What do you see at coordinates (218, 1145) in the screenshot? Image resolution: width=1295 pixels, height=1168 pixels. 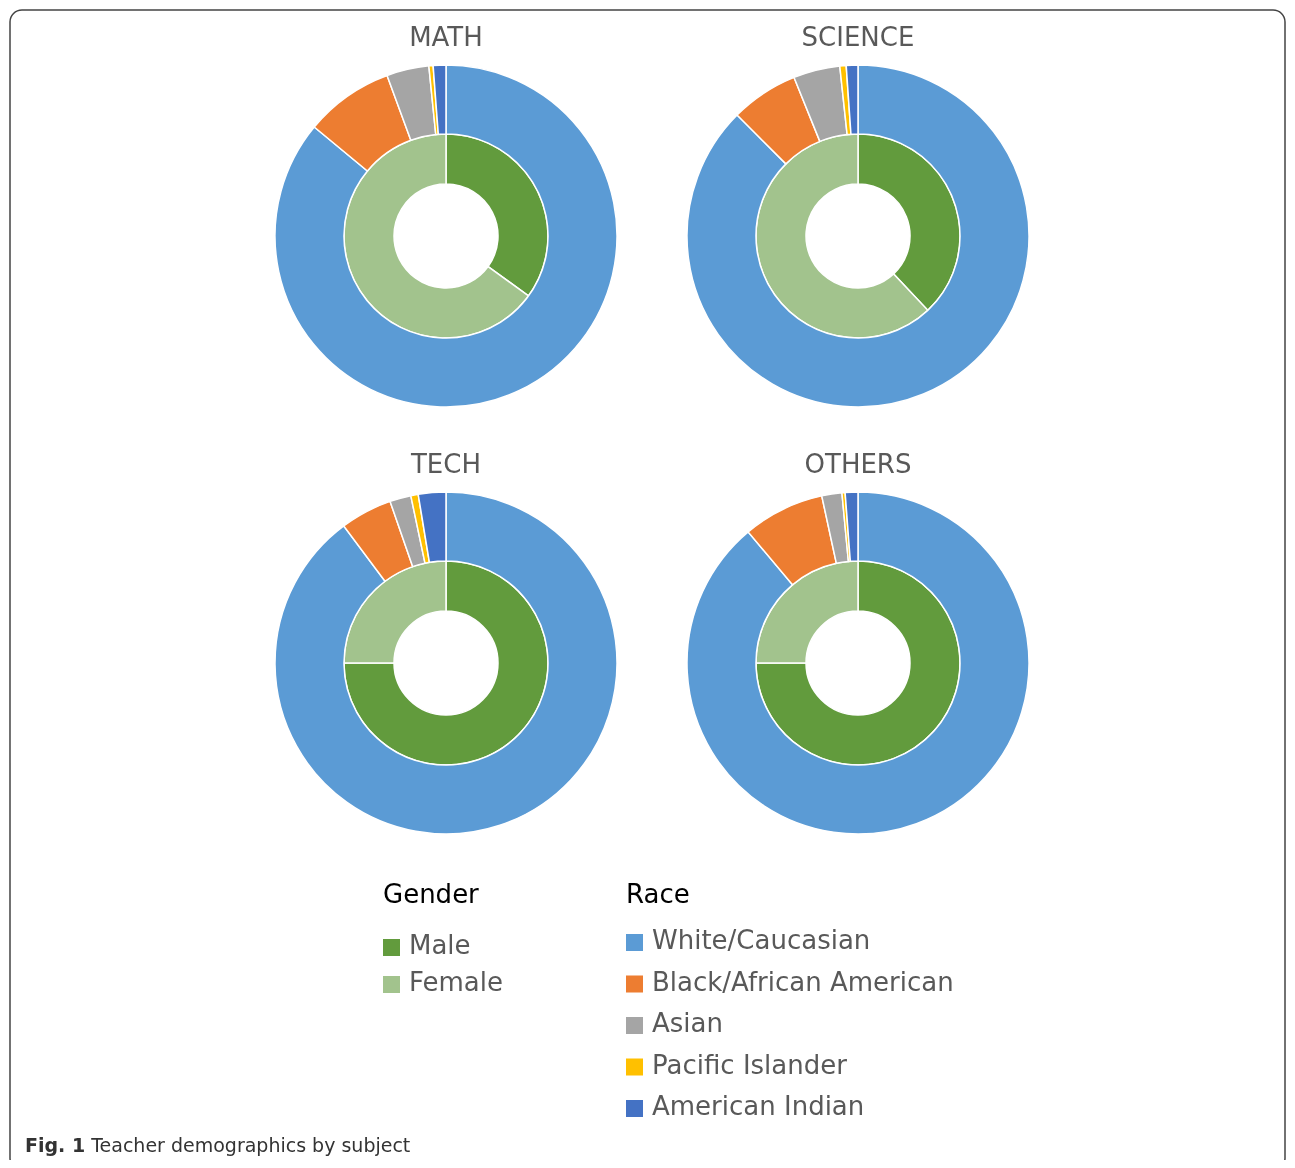 I see `caption: Fig. 1 Teacher demographics by subject` at bounding box center [218, 1145].